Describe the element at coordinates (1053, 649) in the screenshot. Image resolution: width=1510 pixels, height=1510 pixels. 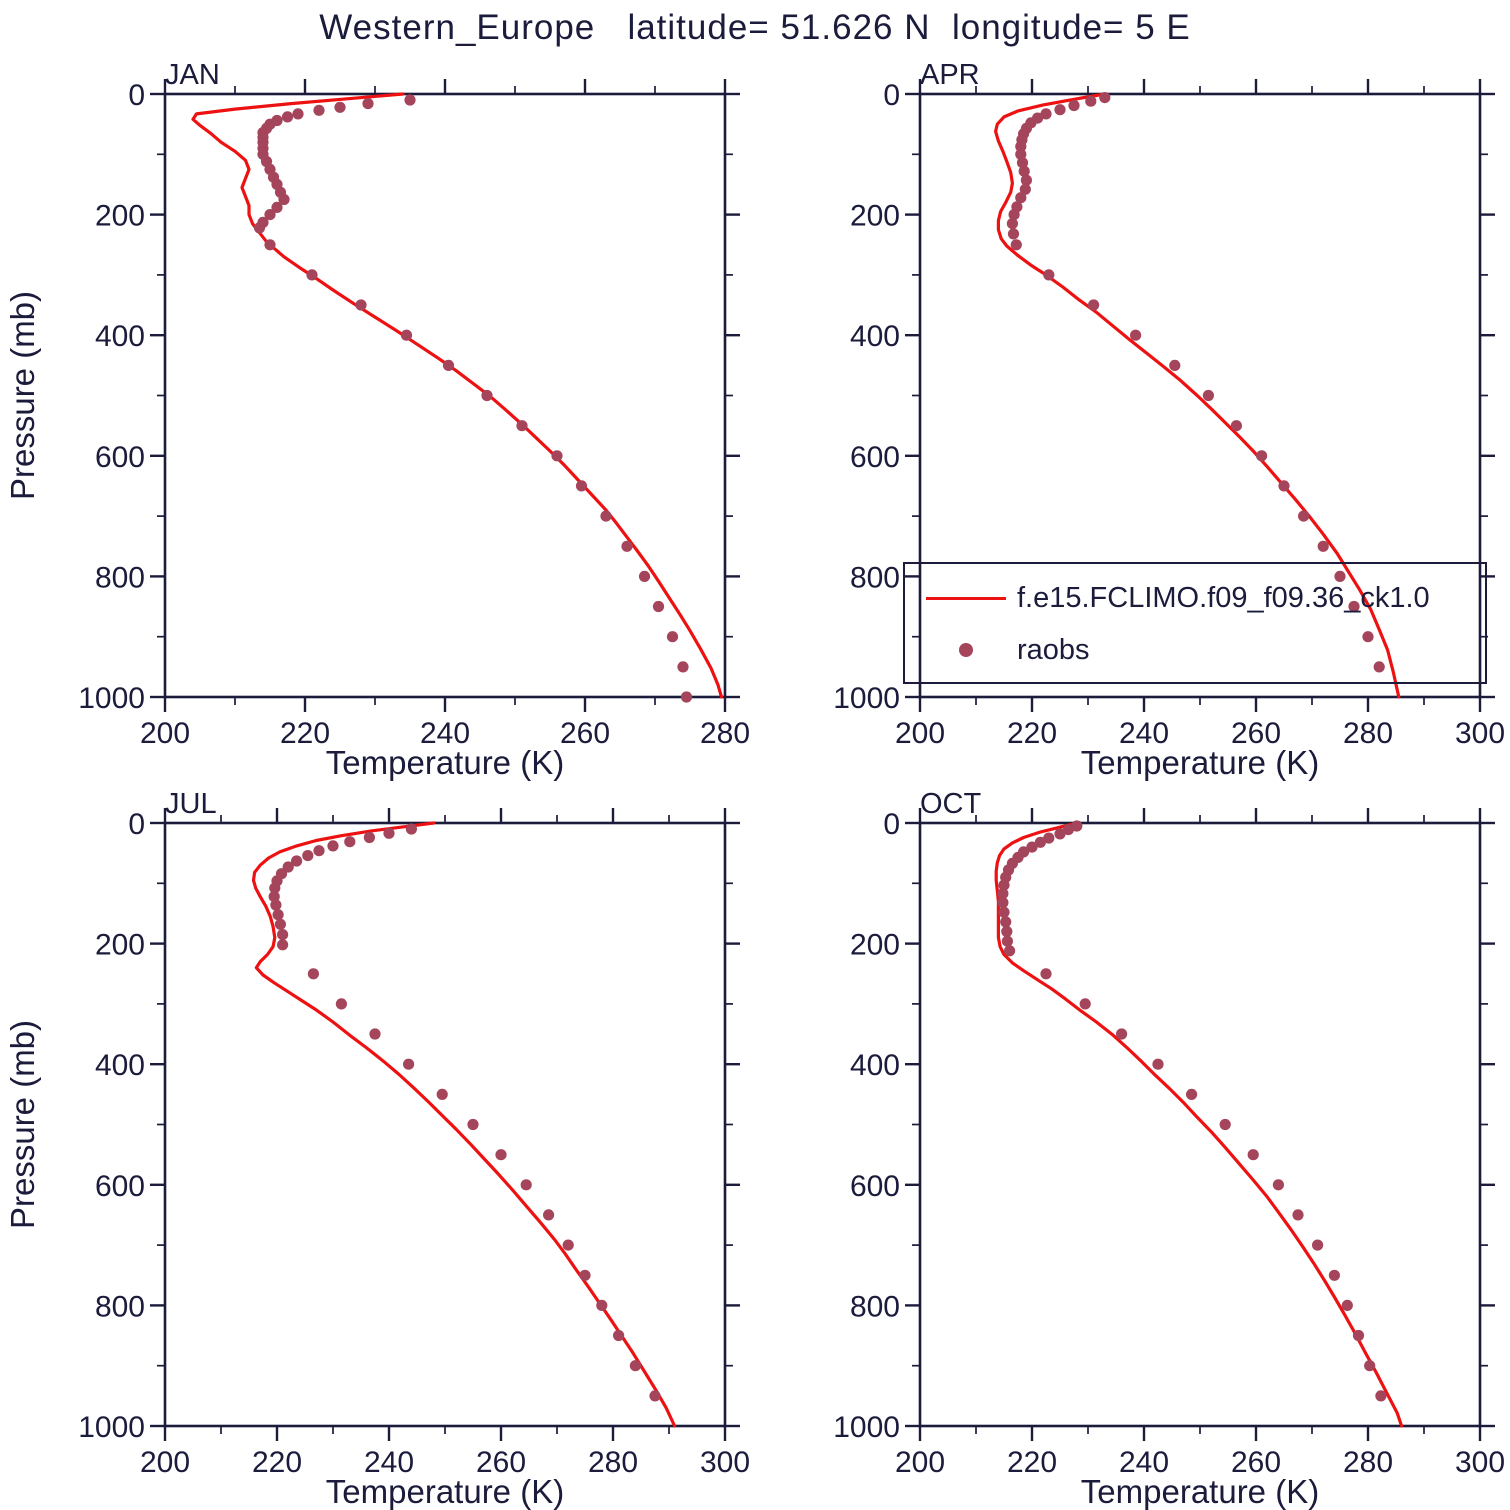
I see `legend-raobs-label: raobs` at that location.